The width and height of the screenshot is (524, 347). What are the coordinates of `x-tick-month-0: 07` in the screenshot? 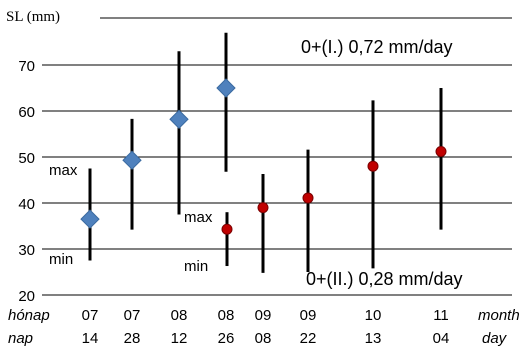 It's located at (90, 315).